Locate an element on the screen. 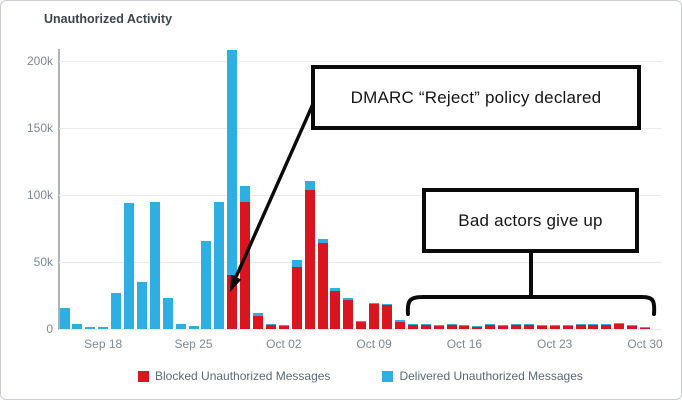 The width and height of the screenshot is (682, 400). y-axis-label: 50k is located at coordinates (43, 262).